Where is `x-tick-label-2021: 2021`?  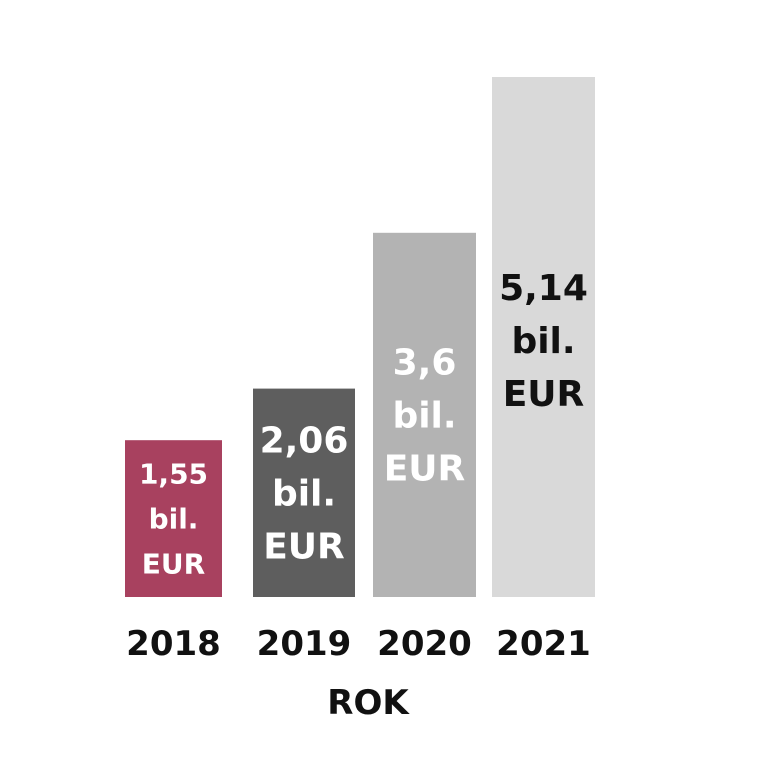 x-tick-label-2021: 2021 is located at coordinates (543, 644).